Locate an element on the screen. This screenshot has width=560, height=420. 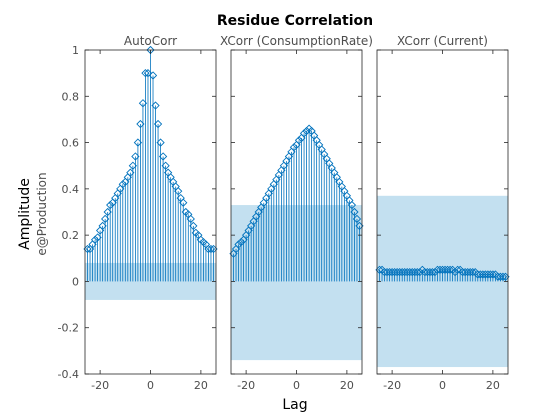
y-tick-label: 0.4 is located at coordinates (71, 189).